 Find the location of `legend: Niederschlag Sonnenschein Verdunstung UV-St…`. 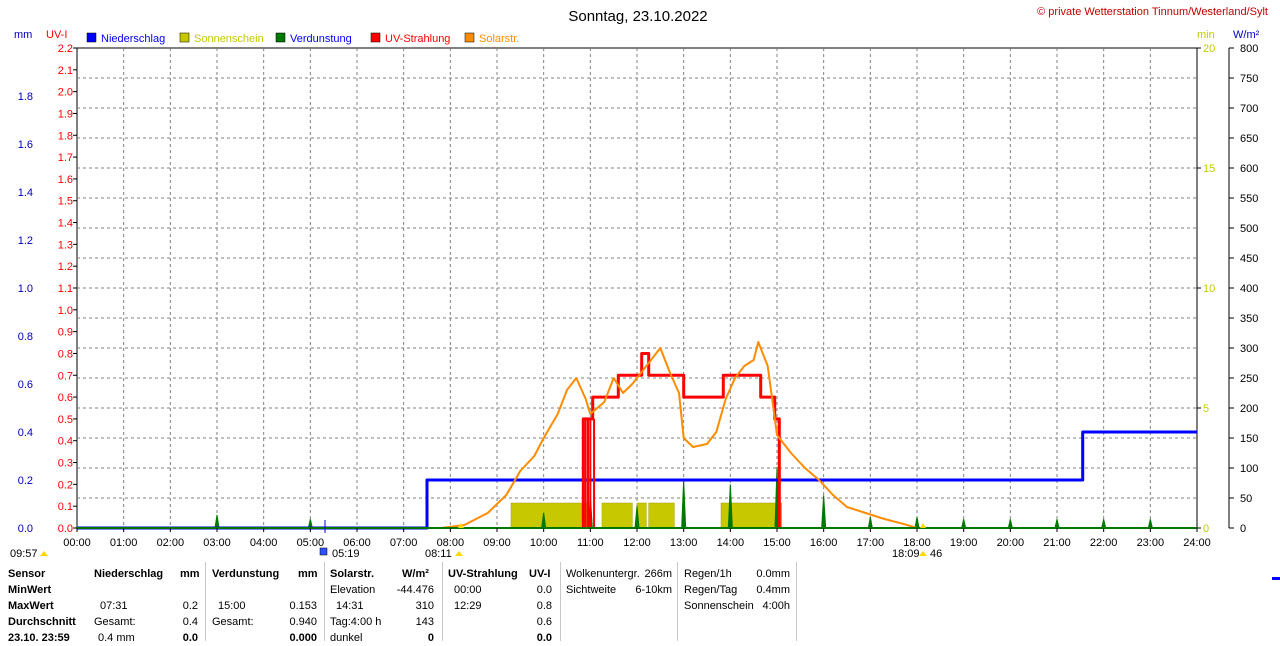

legend: Niederschlag Sonnenschein Verdunstung UV-St… is located at coordinates (302, 38).